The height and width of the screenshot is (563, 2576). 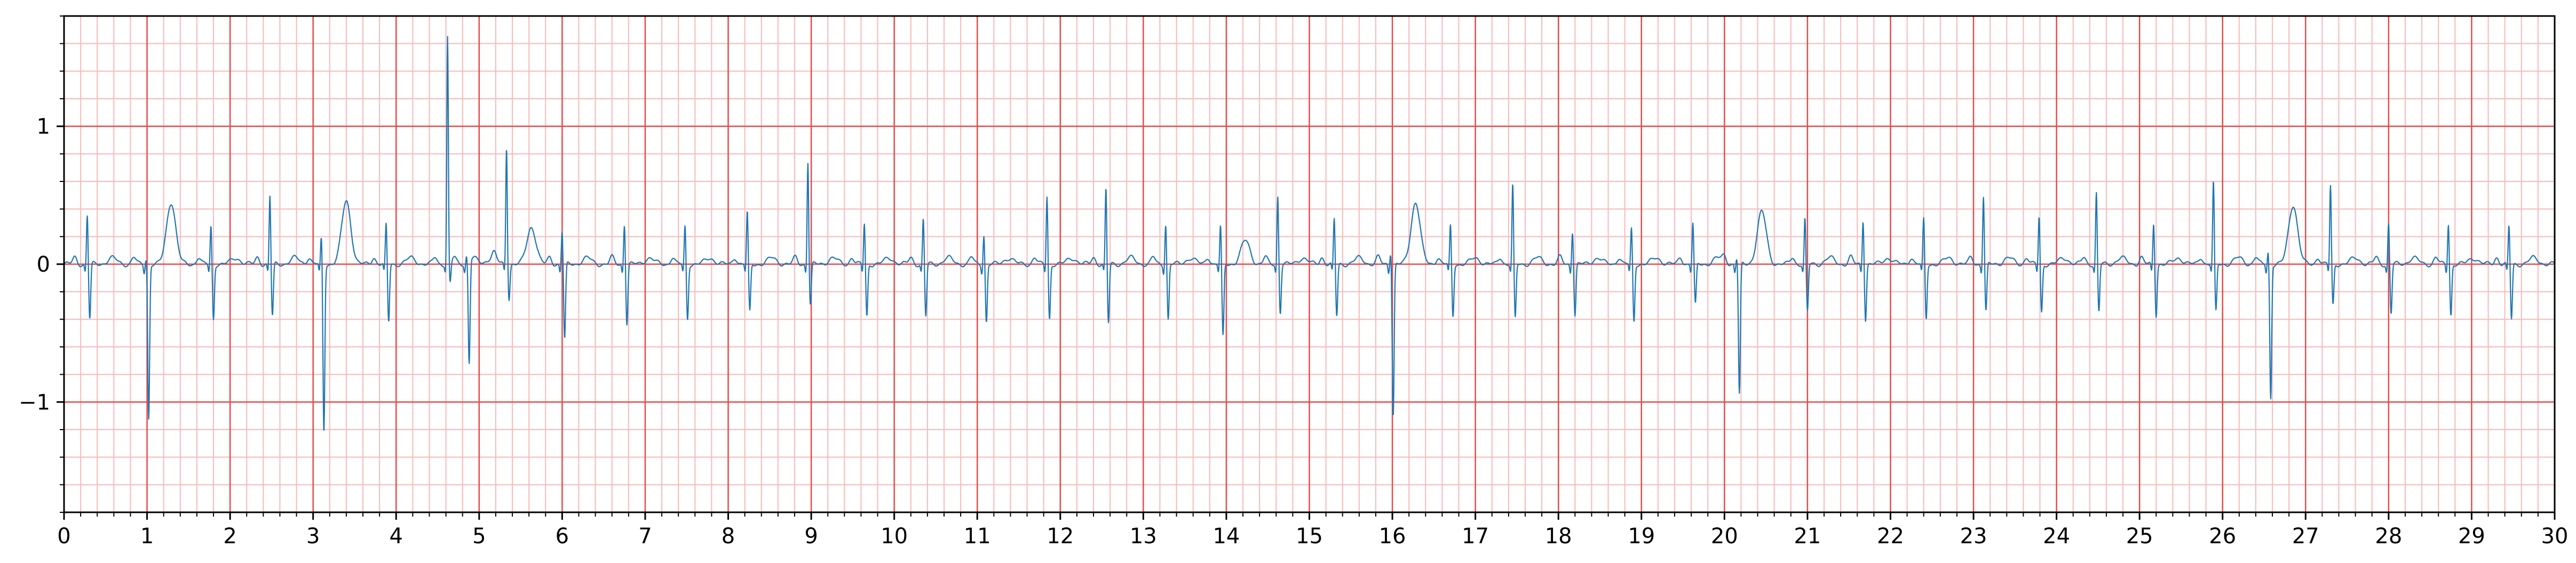 What do you see at coordinates (1393, 536) in the screenshot?
I see `x-tick-label: 16` at bounding box center [1393, 536].